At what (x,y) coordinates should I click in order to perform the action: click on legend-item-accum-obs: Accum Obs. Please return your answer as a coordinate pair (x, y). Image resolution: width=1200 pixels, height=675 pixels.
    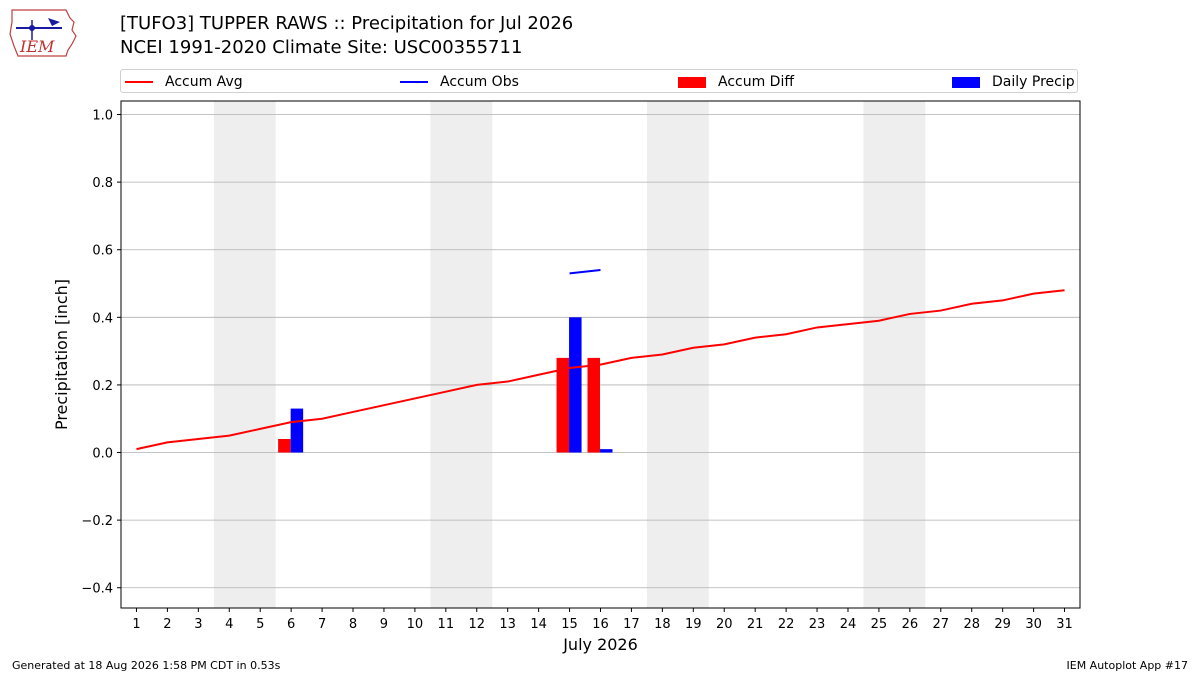
    Looking at the image, I should click on (459, 82).